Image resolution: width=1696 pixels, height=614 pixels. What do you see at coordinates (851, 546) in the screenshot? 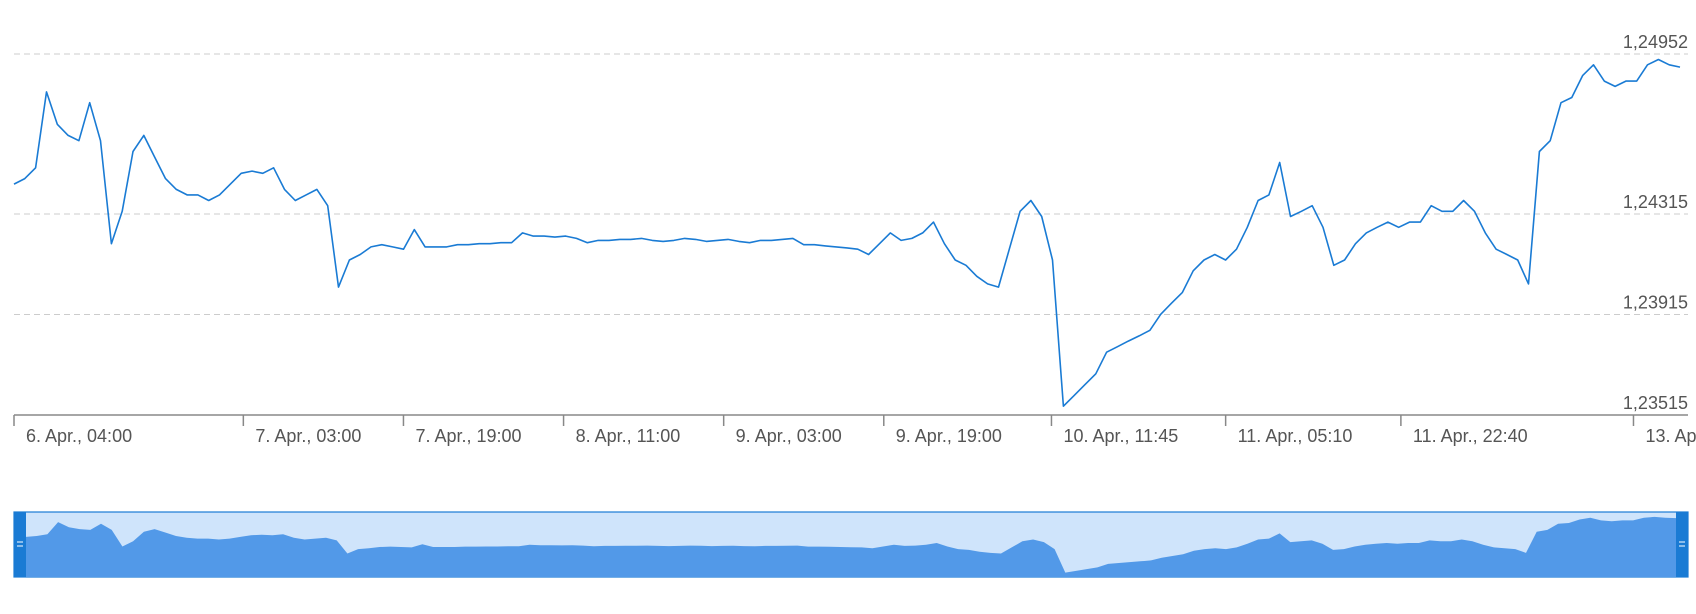
I see `navigator-area` at bounding box center [851, 546].